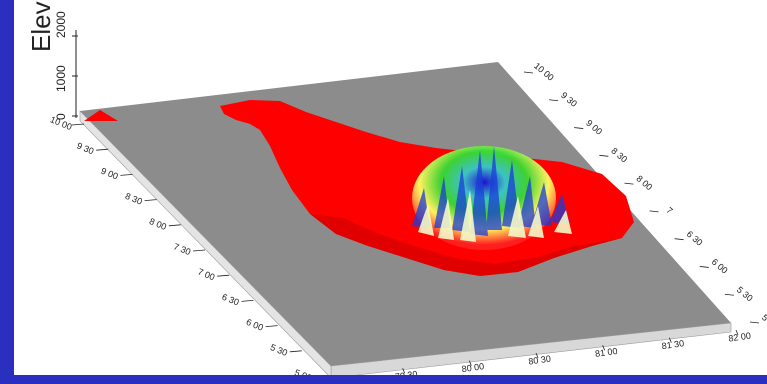 The height and width of the screenshot is (384, 767). Describe the element at coordinates (720, 266) in the screenshot. I see `lat-back-tick-label: 6 00` at that location.